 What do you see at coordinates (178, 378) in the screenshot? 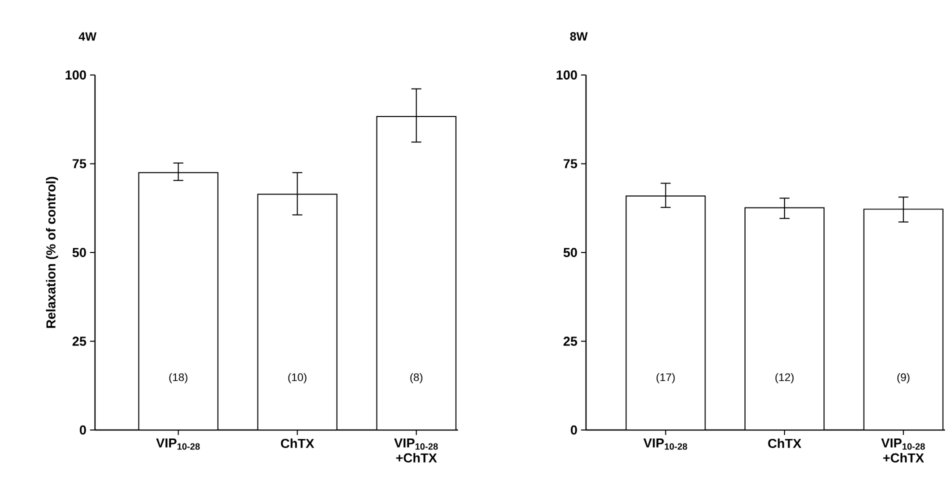
I see `annotation: (18)` at bounding box center [178, 378].